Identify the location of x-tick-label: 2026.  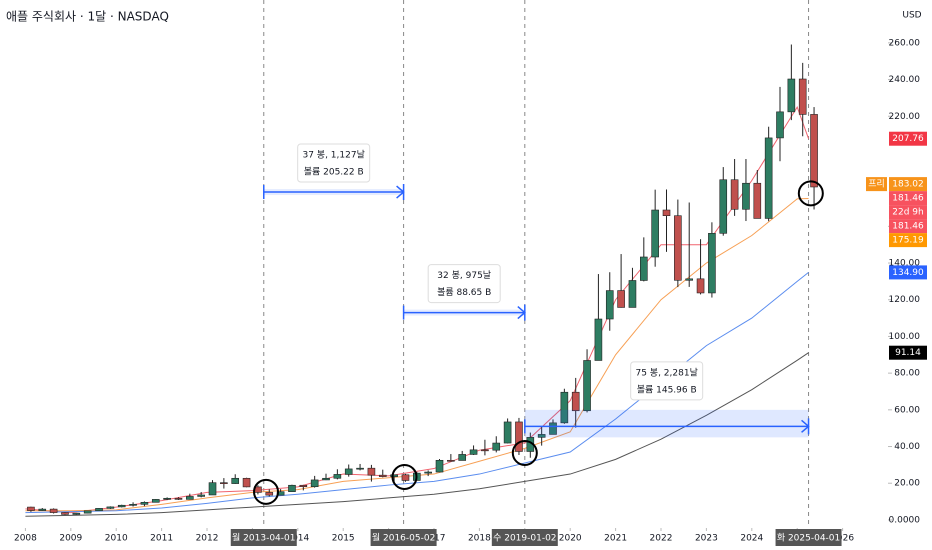
(842, 539).